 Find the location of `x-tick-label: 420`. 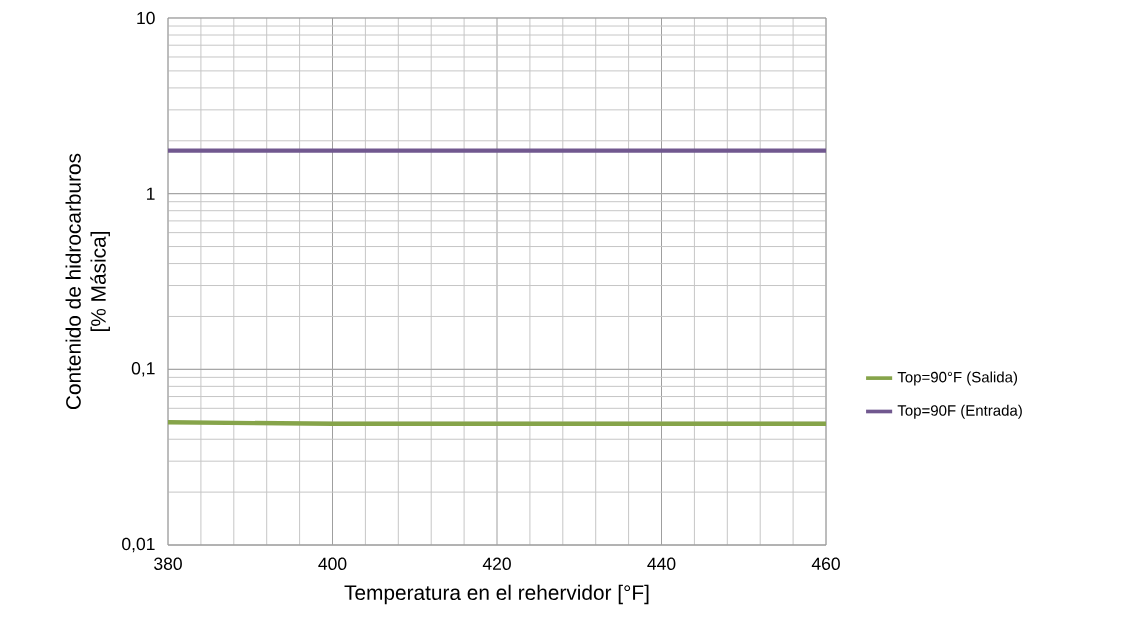

x-tick-label: 420 is located at coordinates (496, 563).